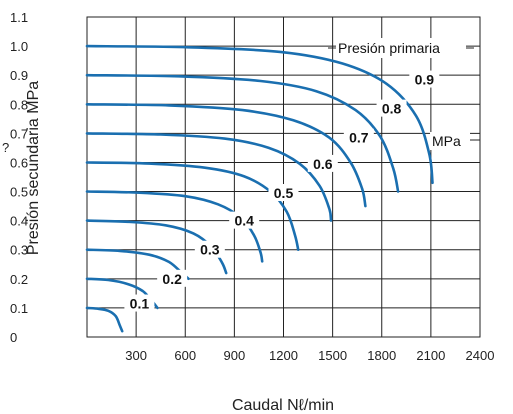  I want to click on y-tick-label: 0.3, so click(19, 250).